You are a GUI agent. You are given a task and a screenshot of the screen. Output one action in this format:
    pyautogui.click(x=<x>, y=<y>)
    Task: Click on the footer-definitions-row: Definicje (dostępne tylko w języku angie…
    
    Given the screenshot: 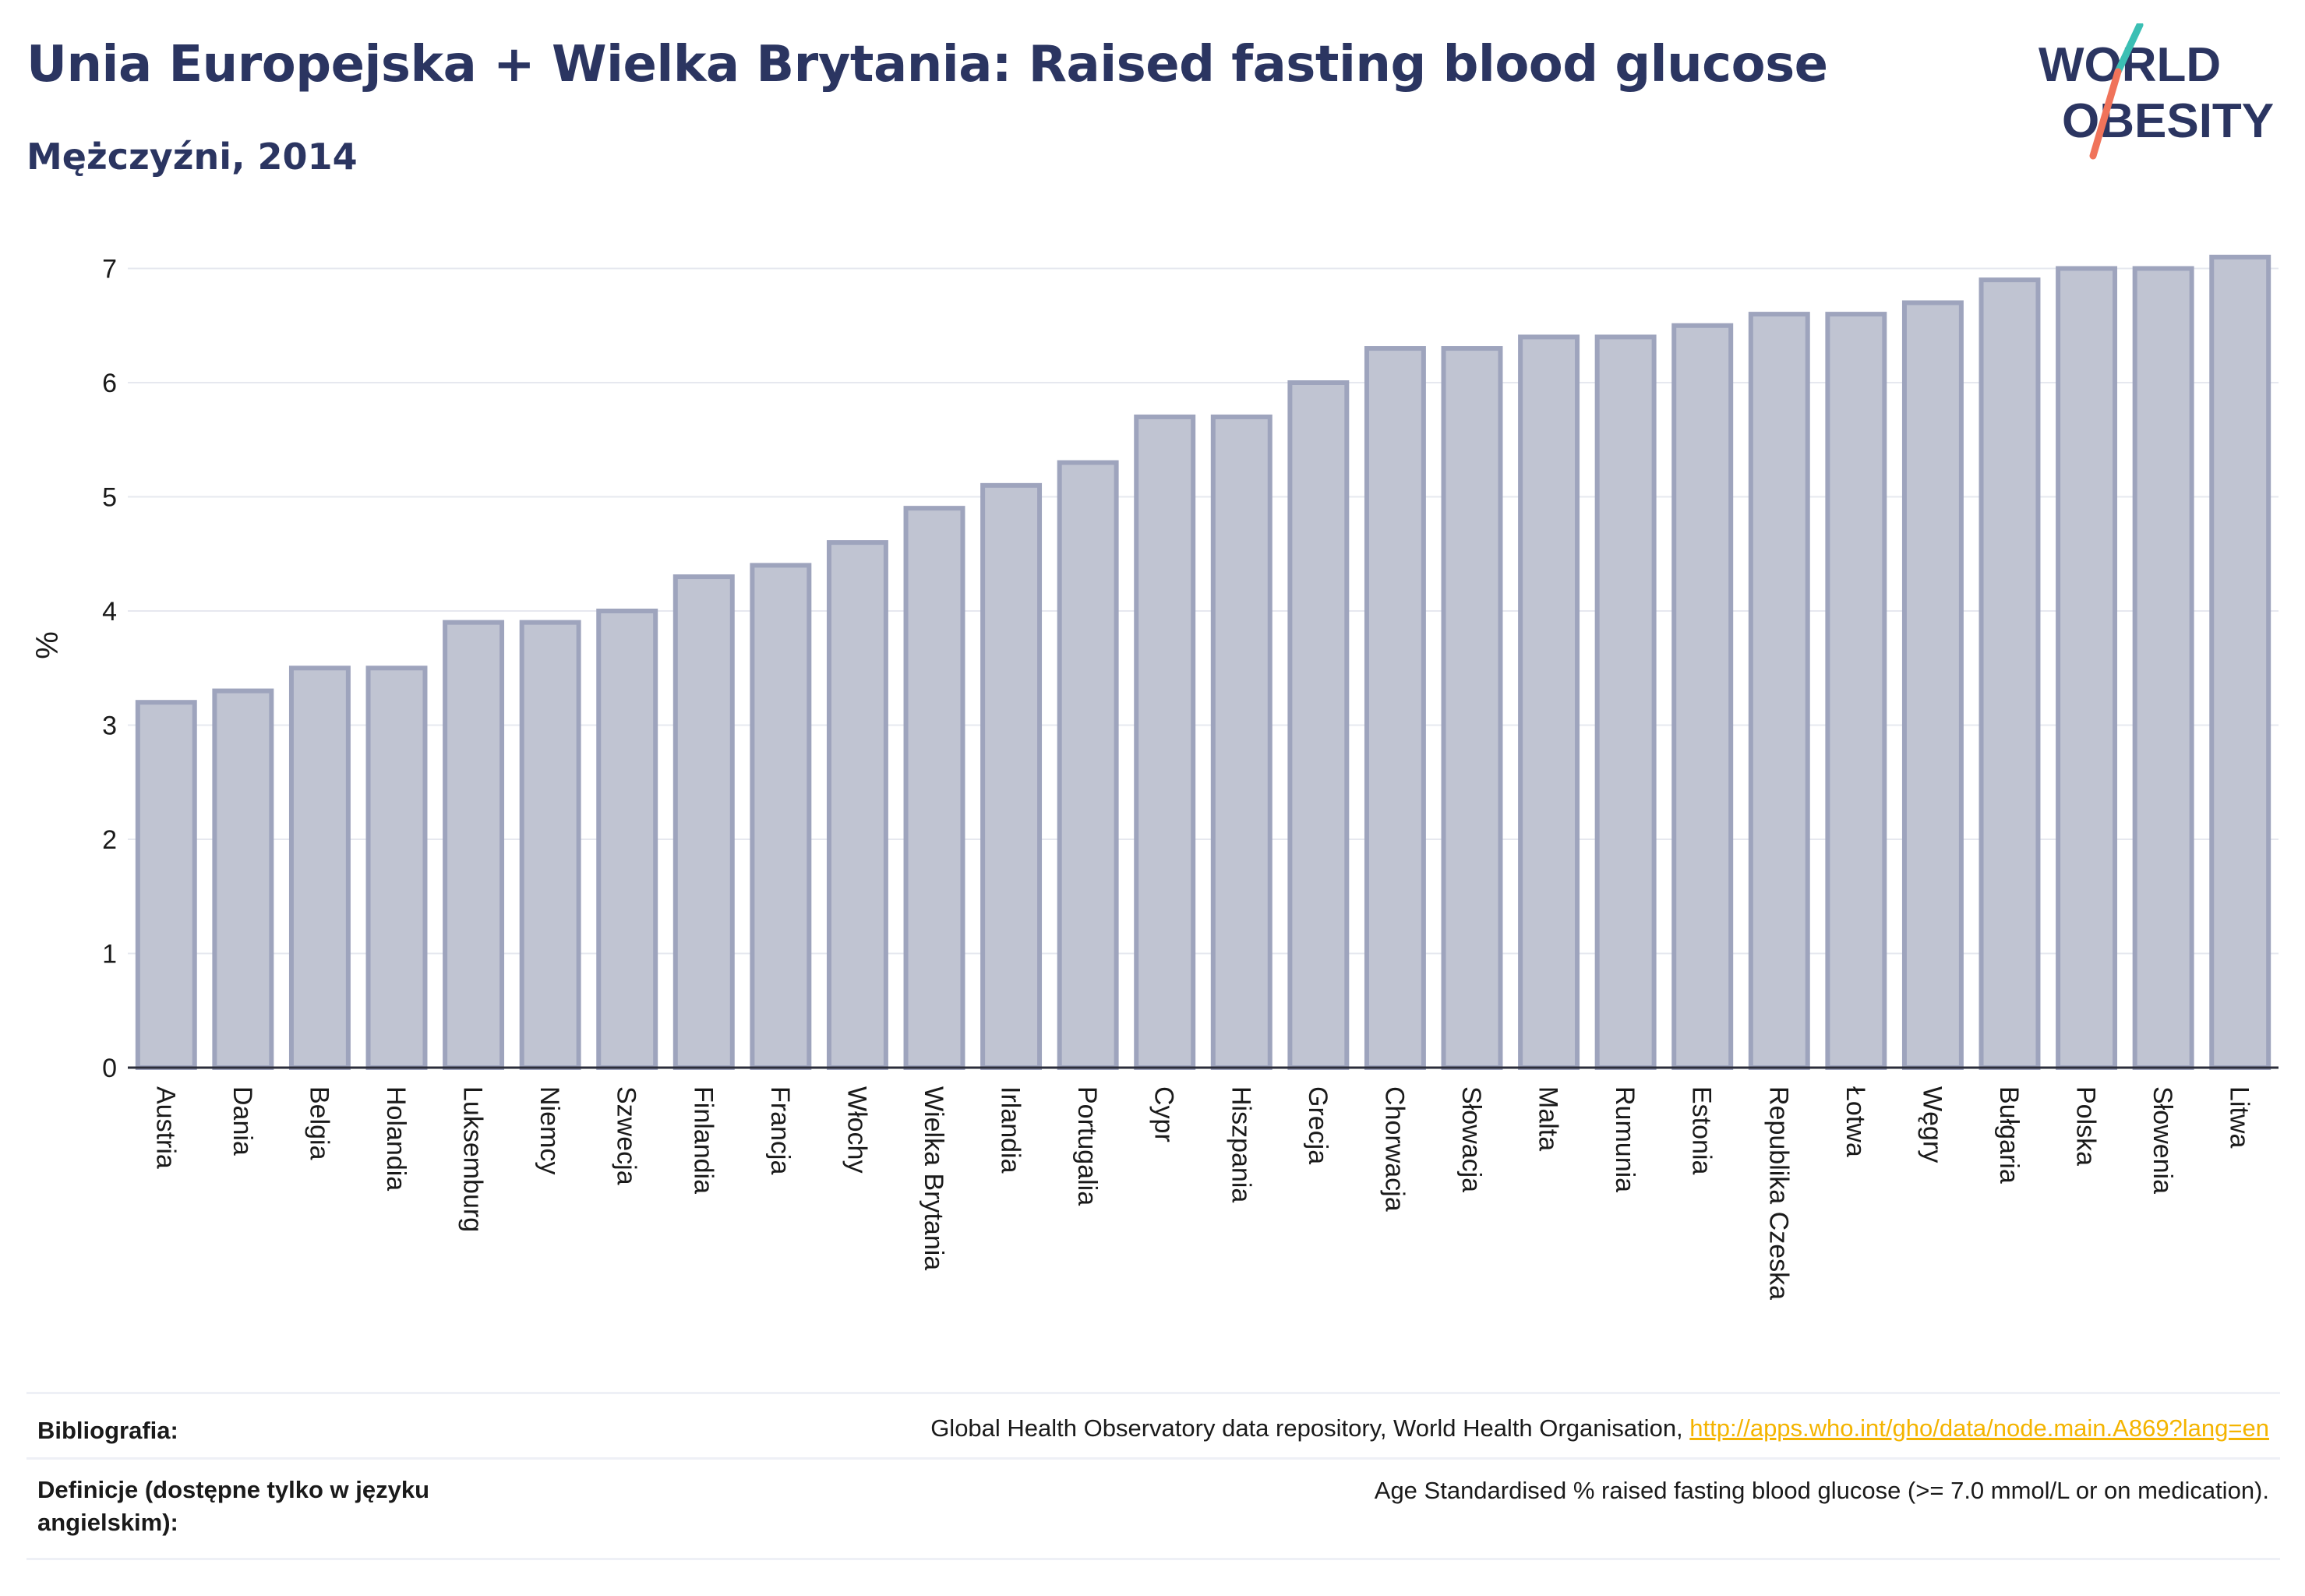 What is the action you would take?
    pyautogui.click(x=1153, y=1508)
    